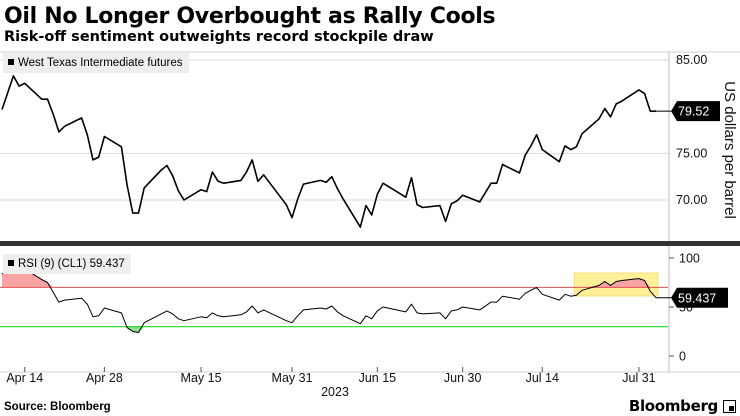 This screenshot has width=740, height=416. Describe the element at coordinates (201, 378) in the screenshot. I see `x-tick-label: May 15` at that location.